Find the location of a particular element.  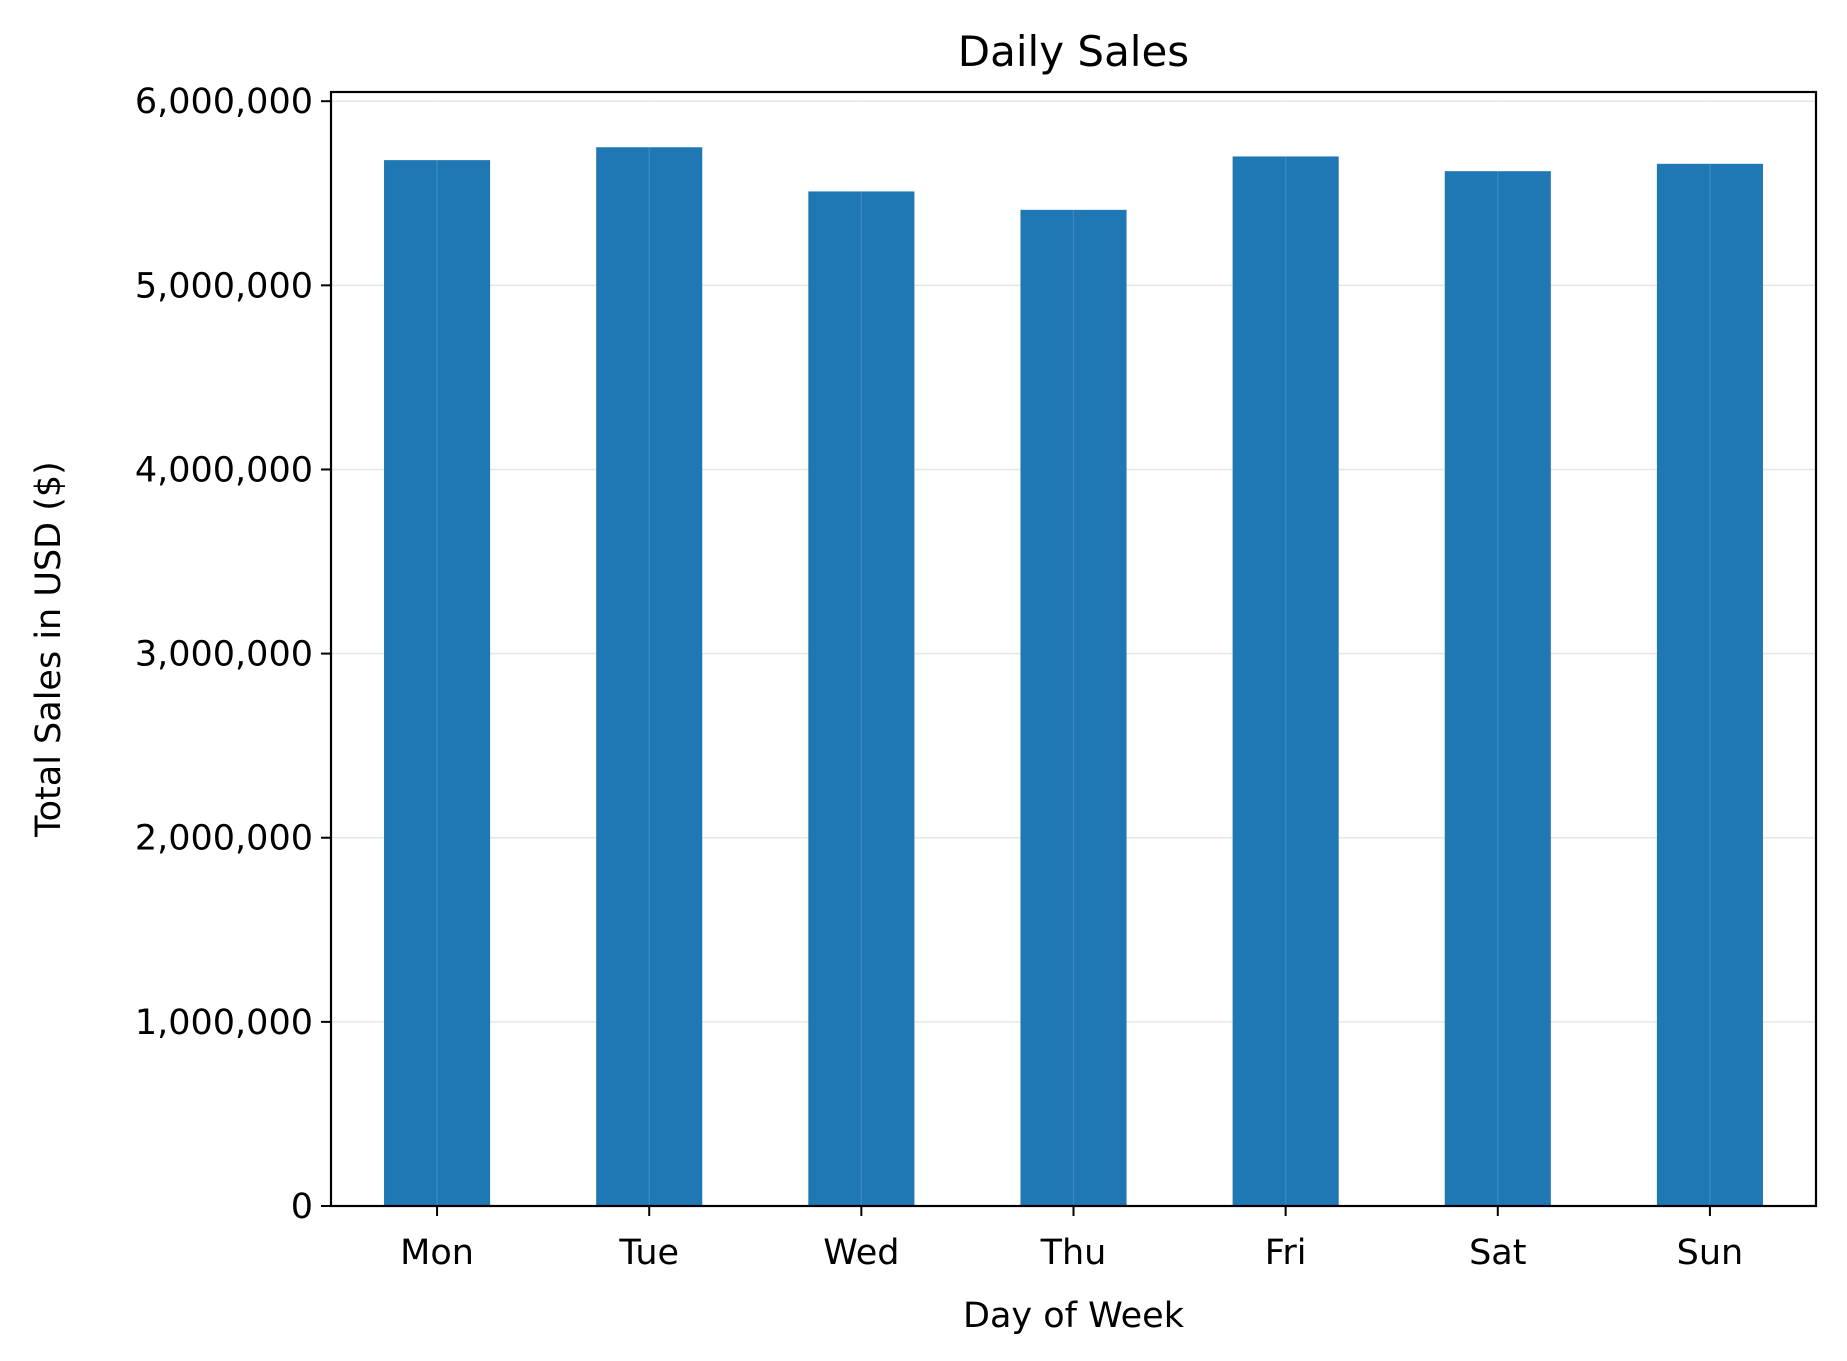

bar-wed is located at coordinates (861, 699).